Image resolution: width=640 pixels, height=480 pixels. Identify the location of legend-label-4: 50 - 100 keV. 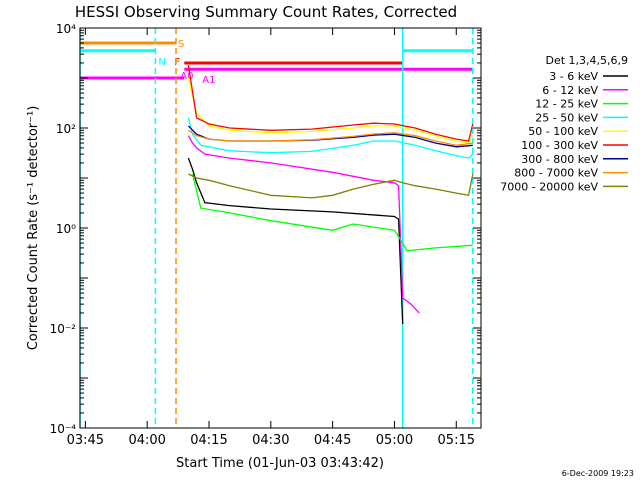
(563, 131).